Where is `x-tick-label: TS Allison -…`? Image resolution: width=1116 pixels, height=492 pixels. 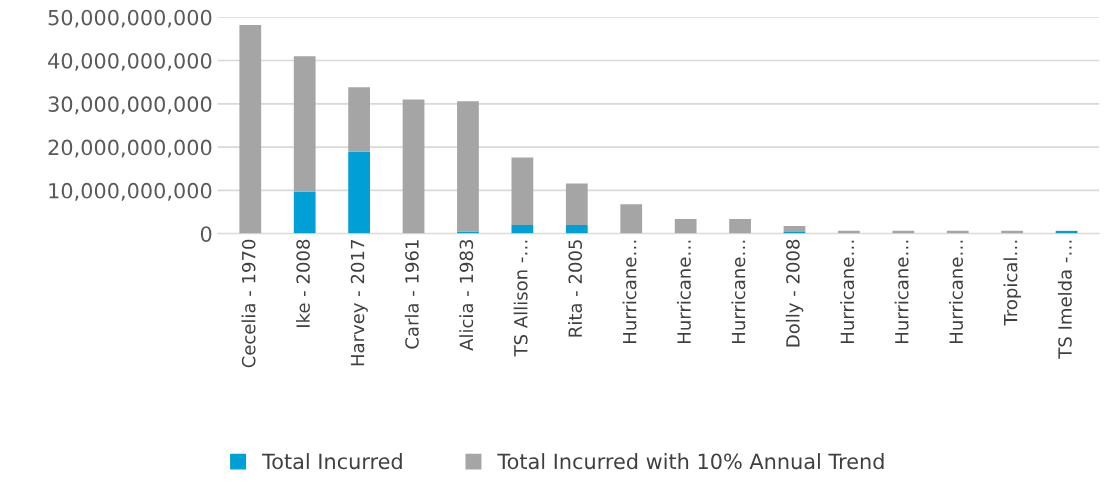
x-tick-label: TS Allison -… is located at coordinates (520, 298).